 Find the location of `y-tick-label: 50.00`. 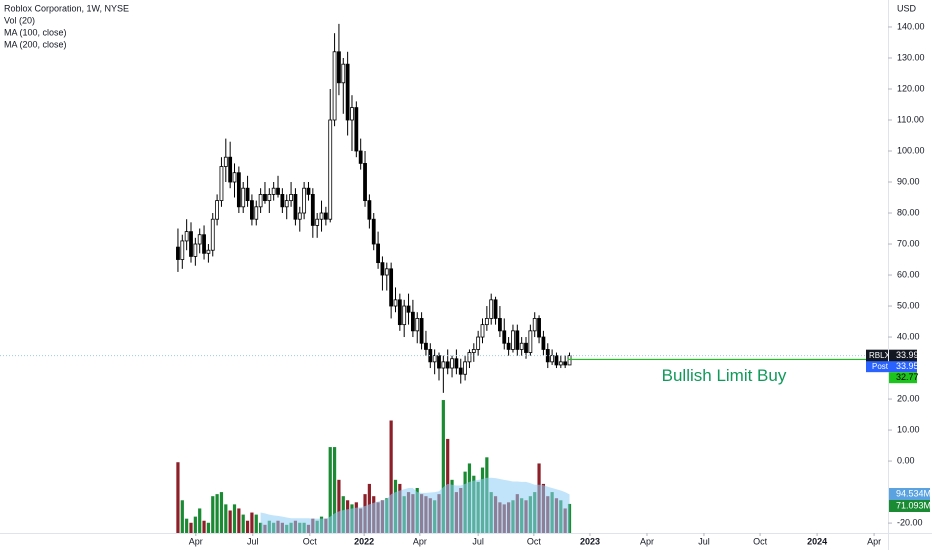

y-tick-label: 50.00 is located at coordinates (908, 305).